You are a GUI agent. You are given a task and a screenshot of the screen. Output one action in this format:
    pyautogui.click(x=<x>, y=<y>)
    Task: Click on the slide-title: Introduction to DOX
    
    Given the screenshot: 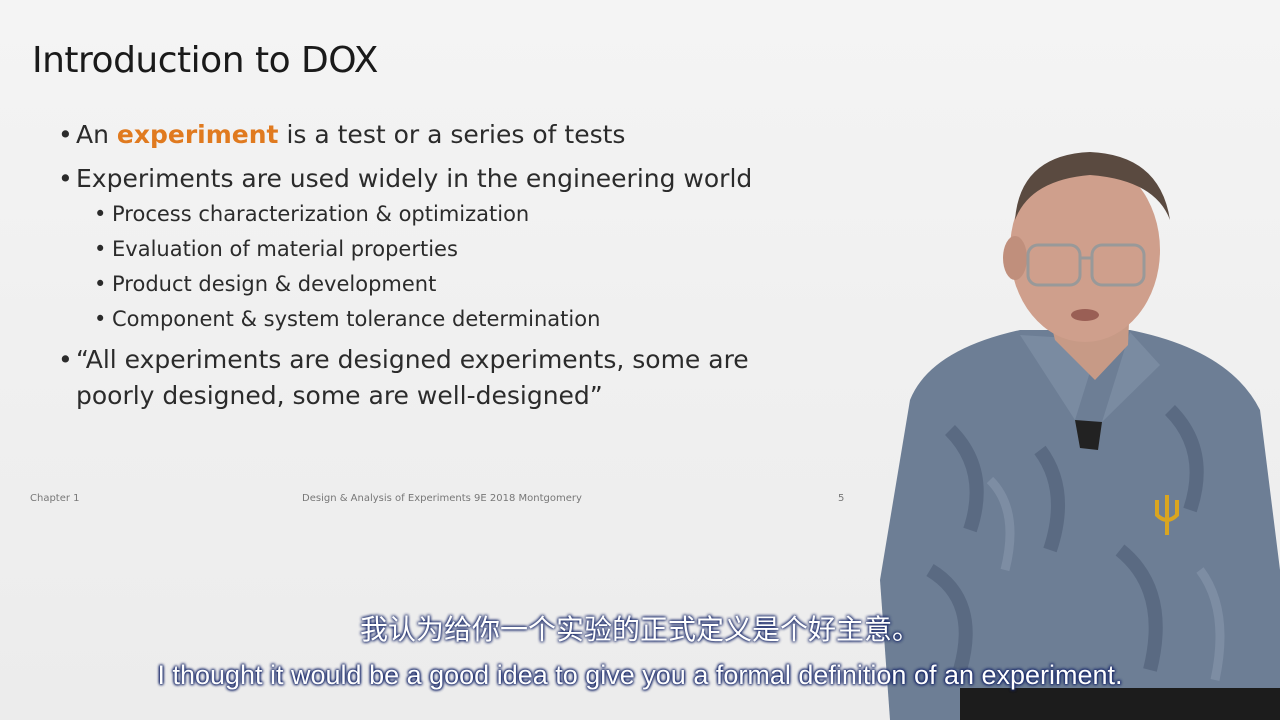 What is the action you would take?
    pyautogui.click(x=205, y=60)
    